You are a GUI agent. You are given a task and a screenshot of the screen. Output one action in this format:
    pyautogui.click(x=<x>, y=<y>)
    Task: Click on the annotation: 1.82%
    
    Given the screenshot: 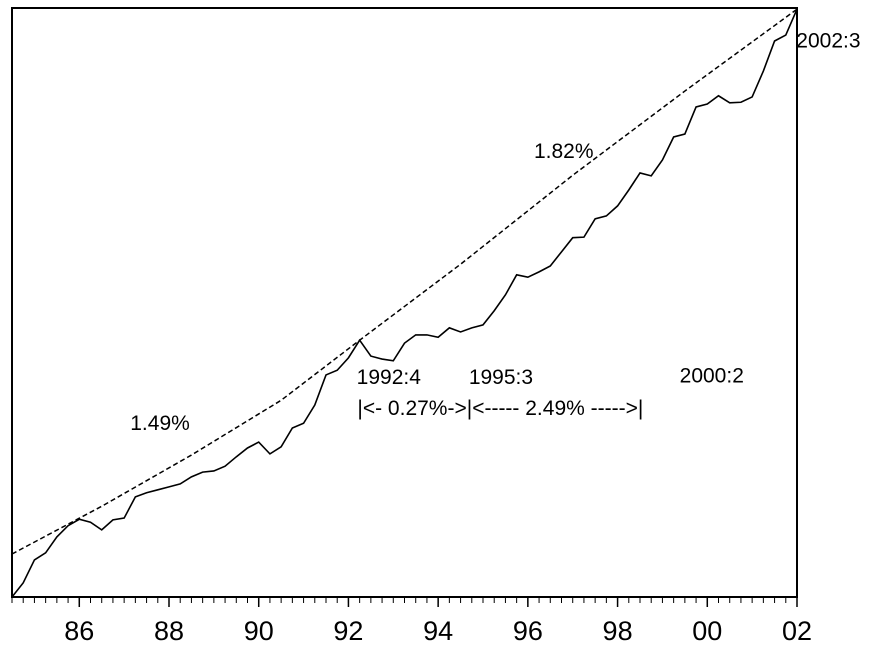 What is the action you would take?
    pyautogui.click(x=564, y=151)
    